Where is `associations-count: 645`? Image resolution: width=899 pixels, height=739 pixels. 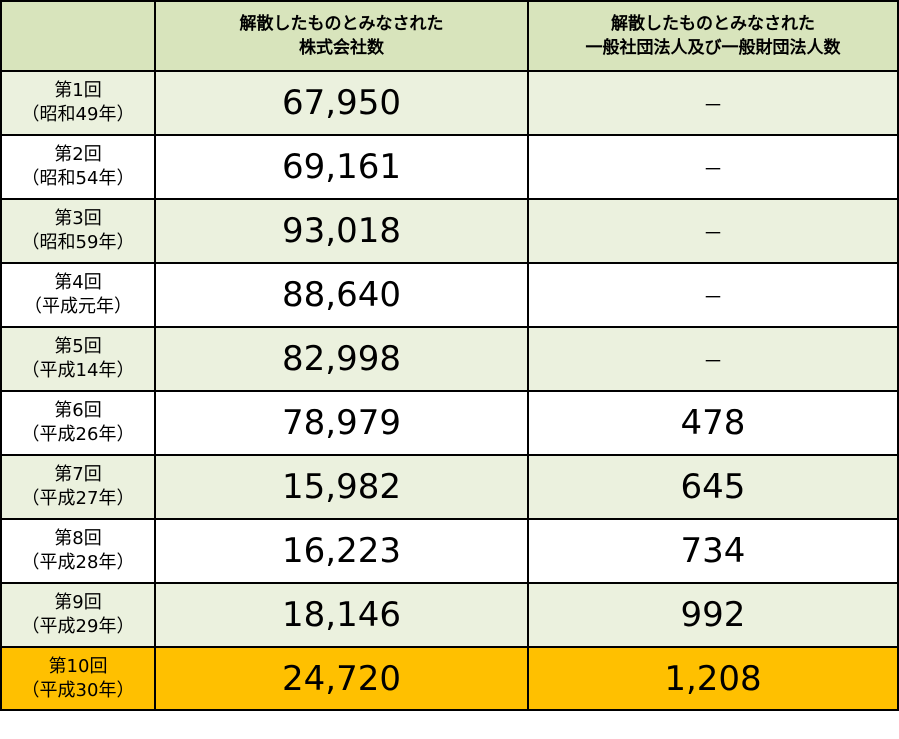
associations-count: 645 is located at coordinates (713, 487).